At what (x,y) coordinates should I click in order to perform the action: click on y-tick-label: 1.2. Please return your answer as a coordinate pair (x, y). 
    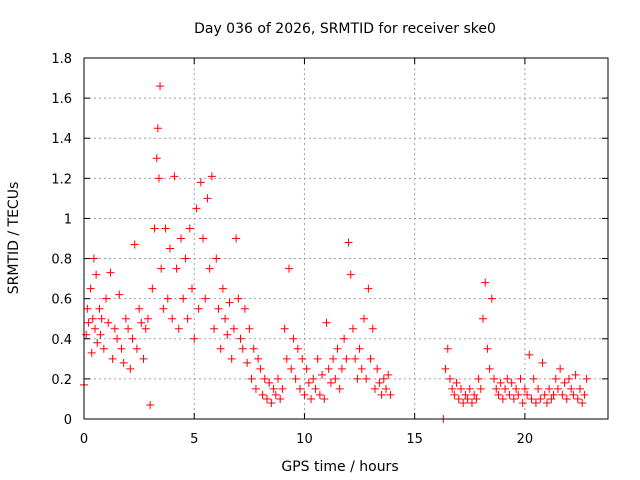
    Looking at the image, I should click on (61, 179).